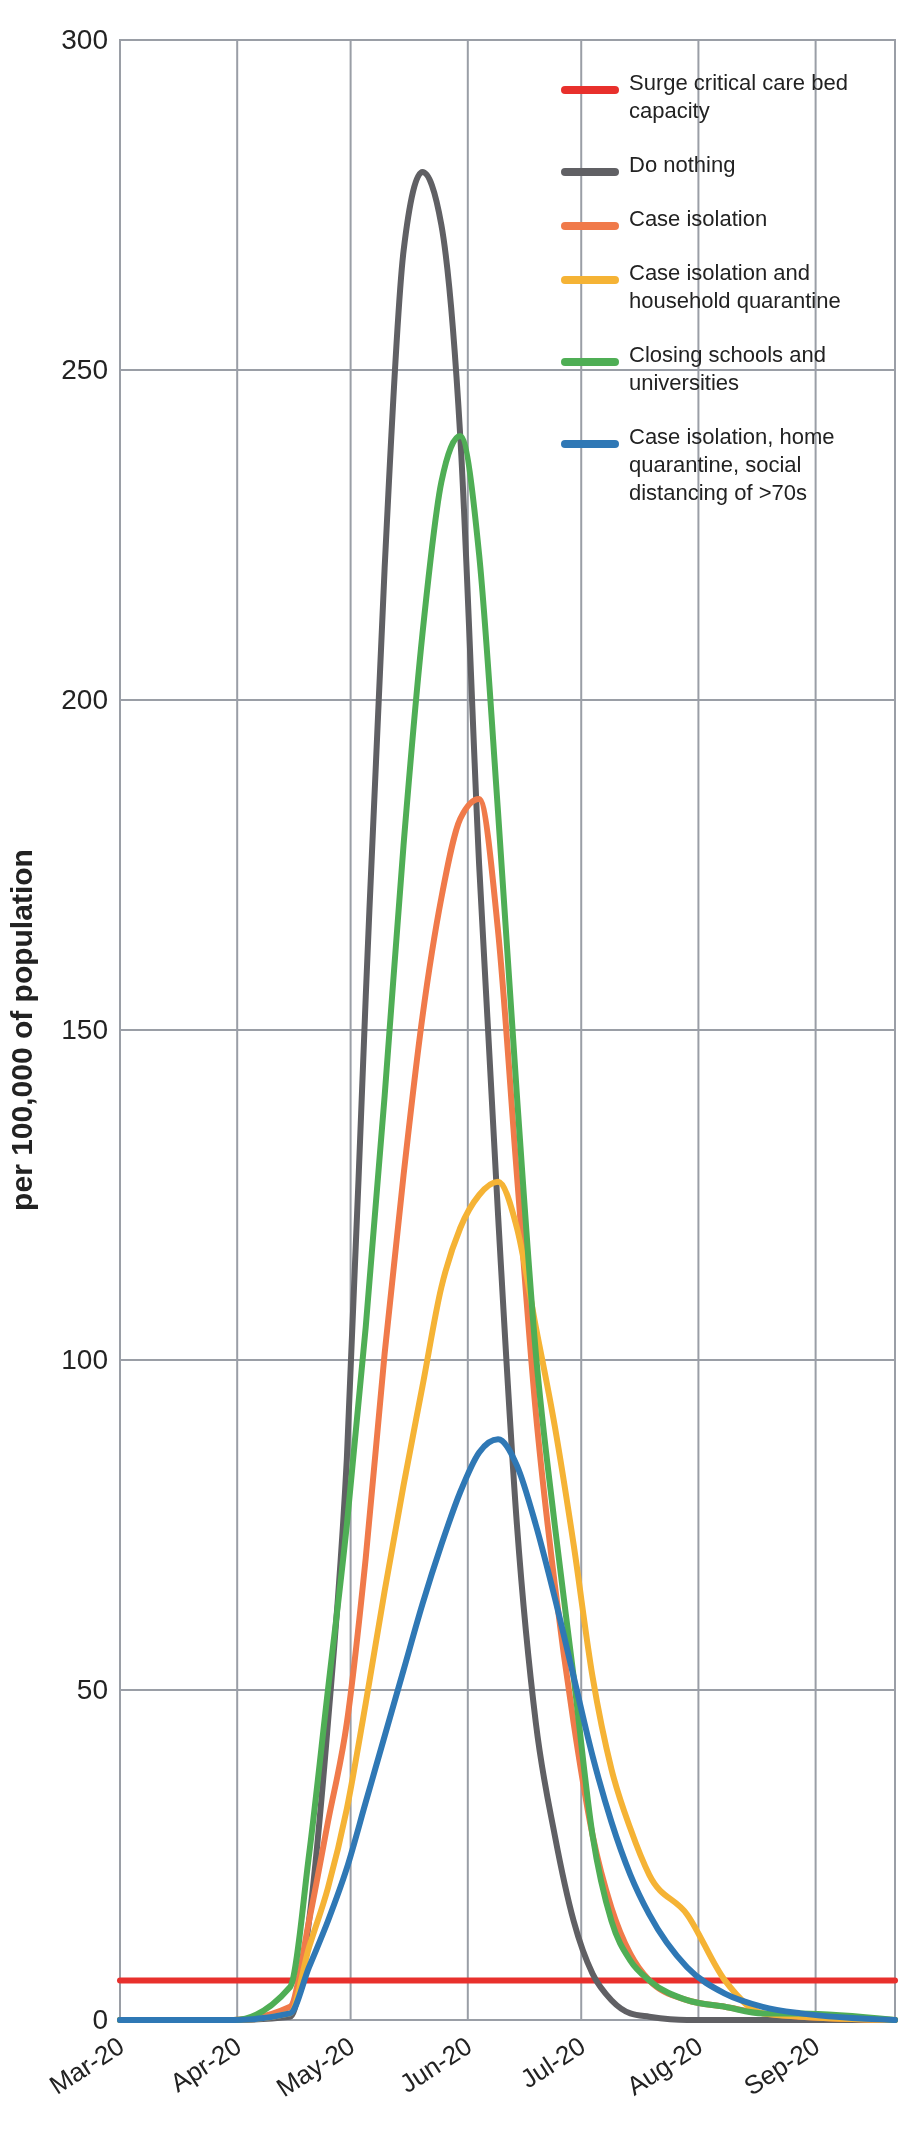  Describe the element at coordinates (682, 164) in the screenshot. I see `legend-label: Do nothing` at that location.